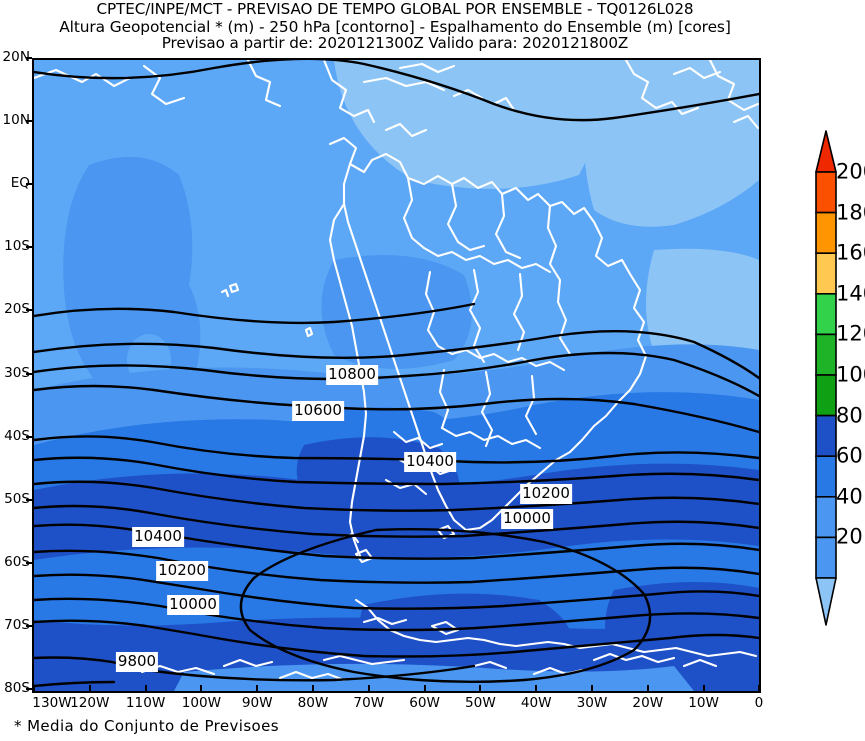 The height and width of the screenshot is (741, 865). I want to click on y-tick-label: 10N, so click(16, 120).